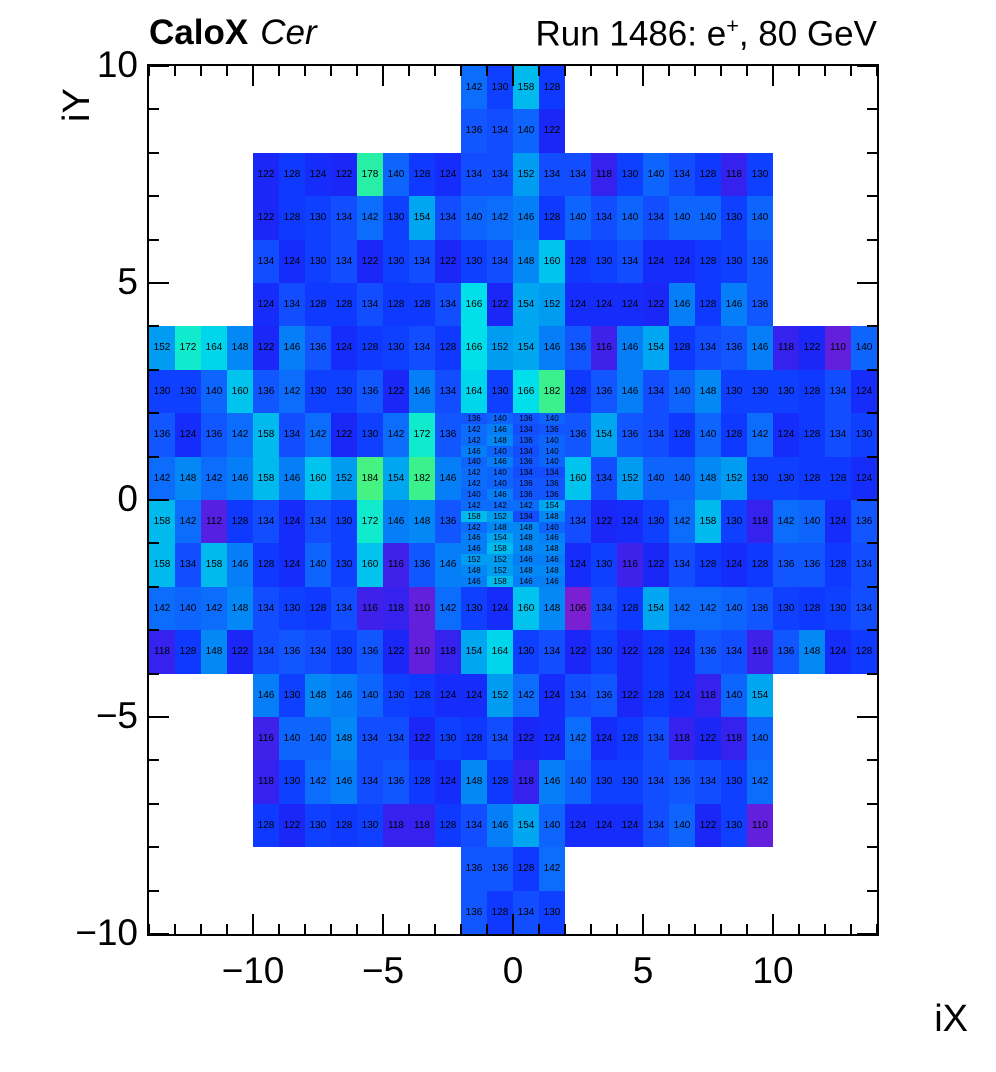 The height and width of the screenshot is (1072, 996). Describe the element at coordinates (526, 348) in the screenshot. I see `heatmap-cell: 154` at that location.